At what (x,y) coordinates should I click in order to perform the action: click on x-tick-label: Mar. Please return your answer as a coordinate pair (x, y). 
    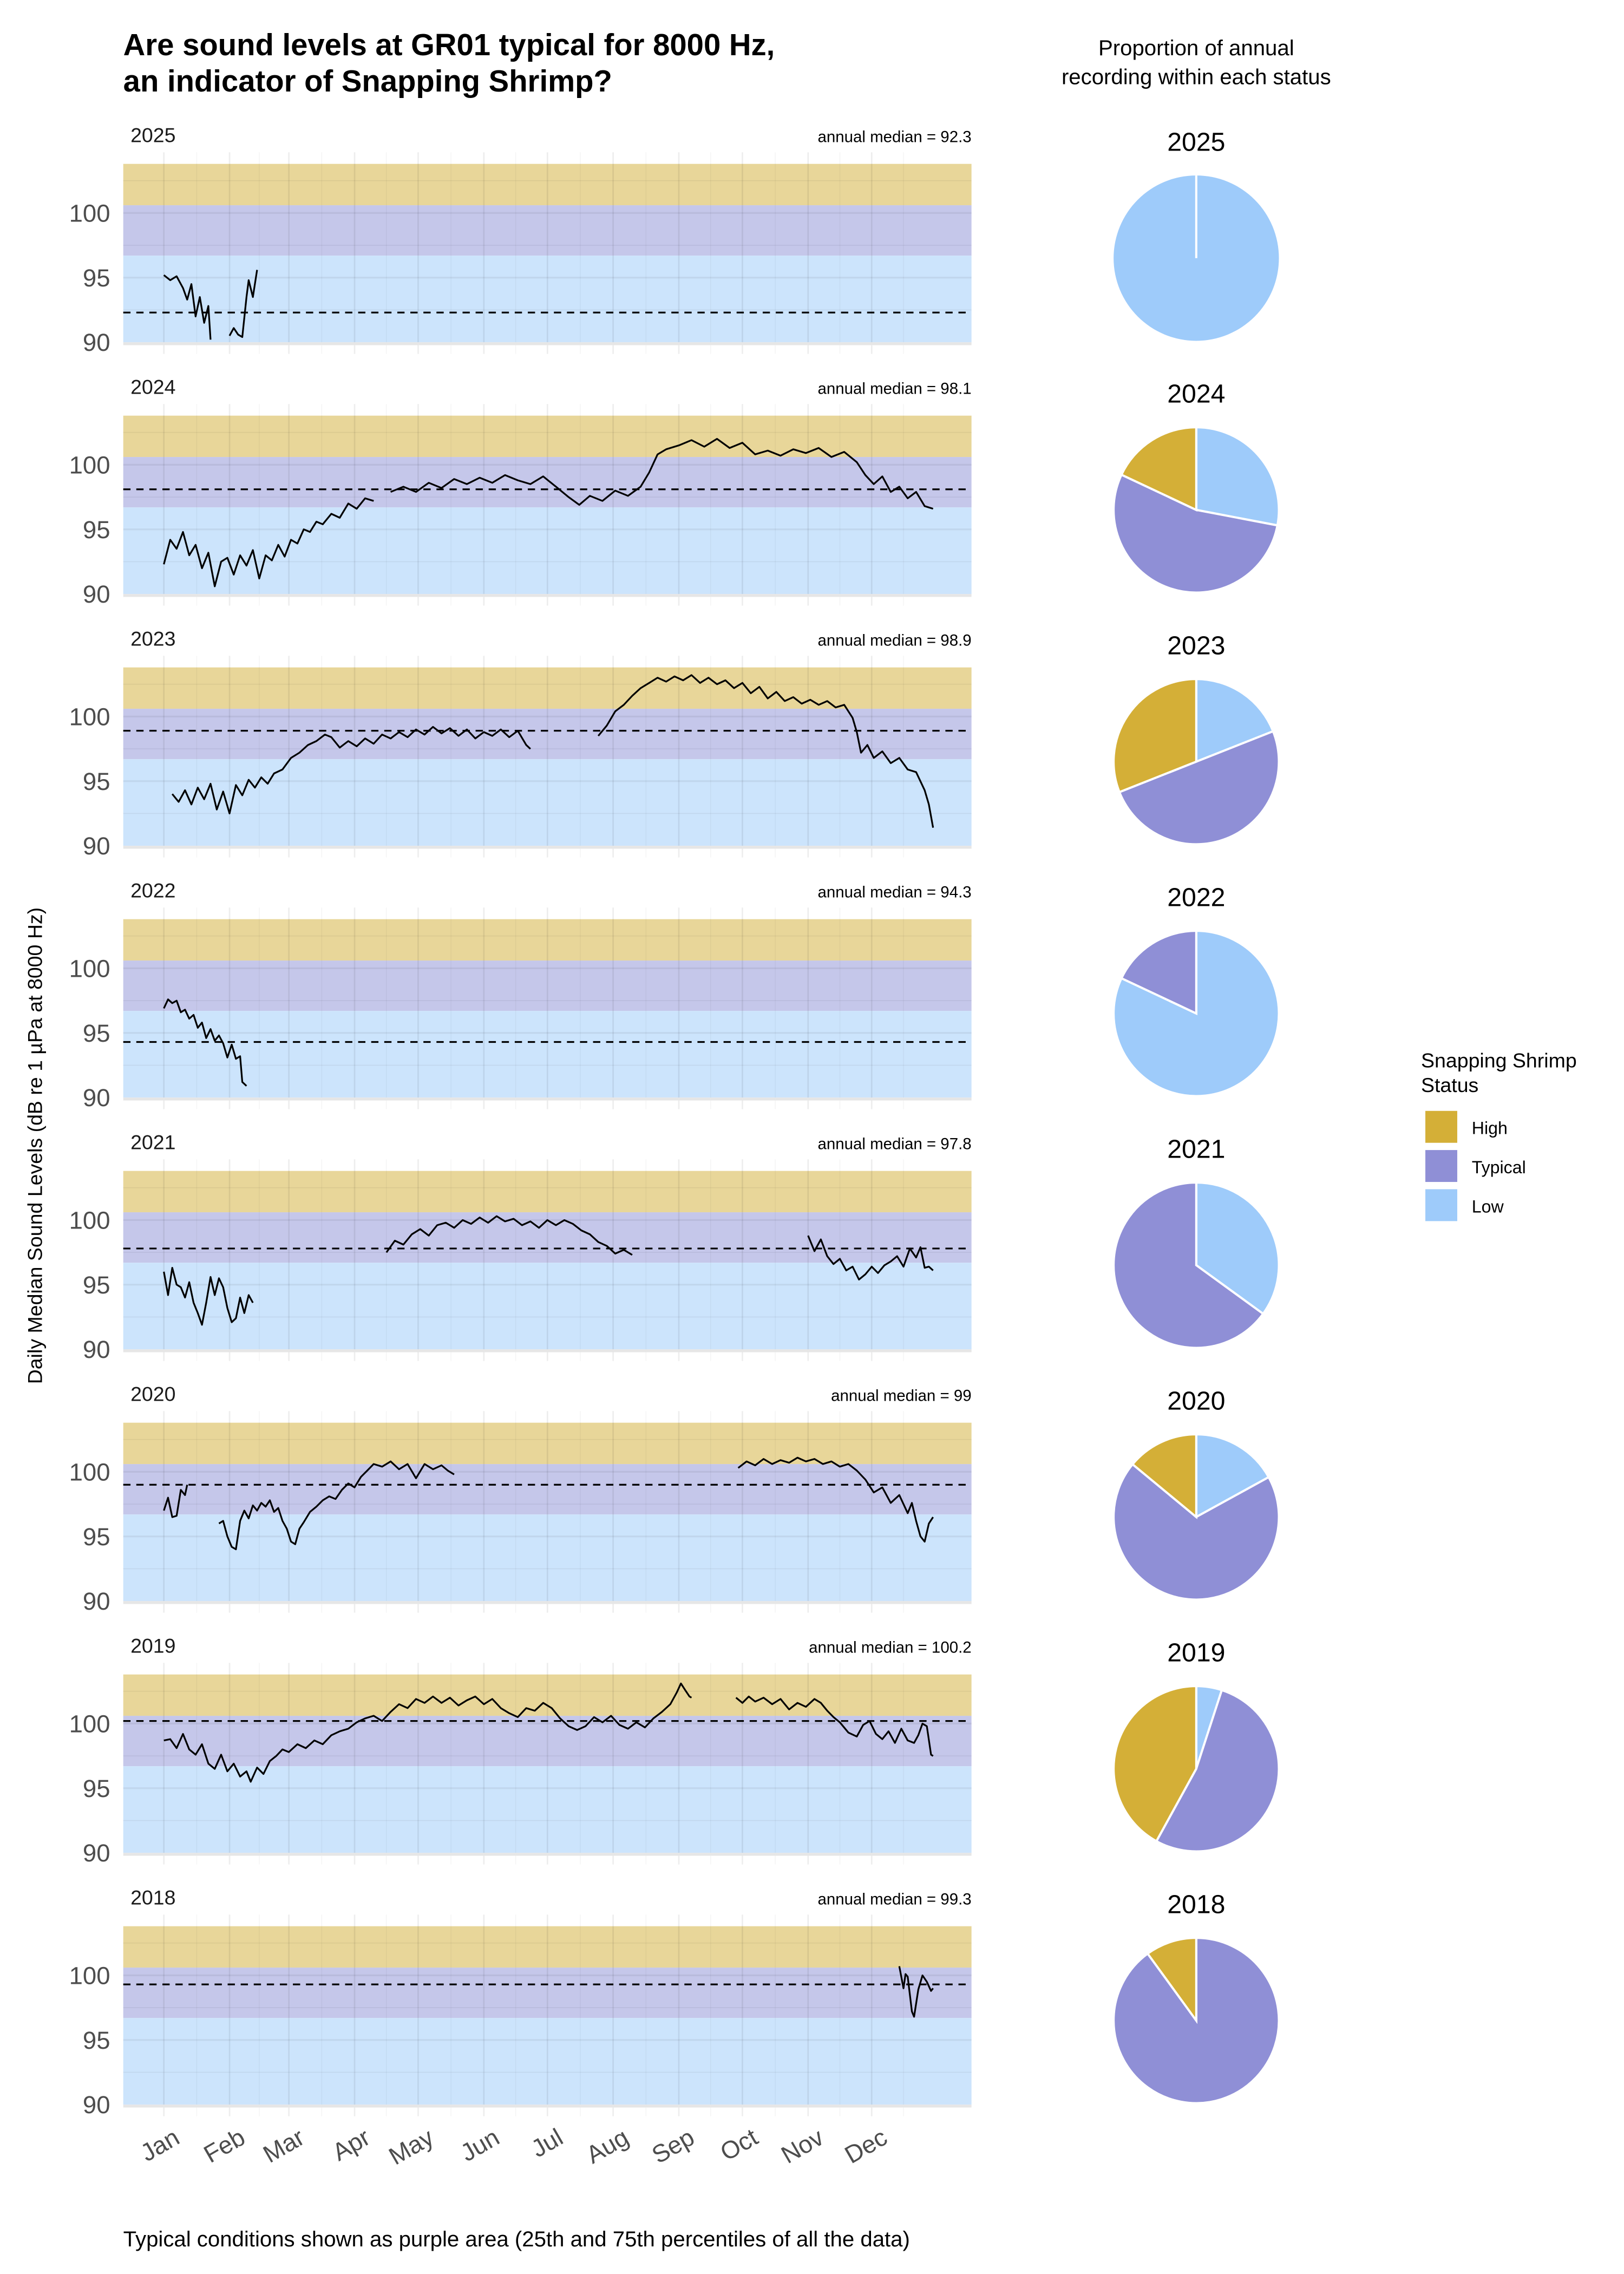
    Looking at the image, I should click on (283, 2146).